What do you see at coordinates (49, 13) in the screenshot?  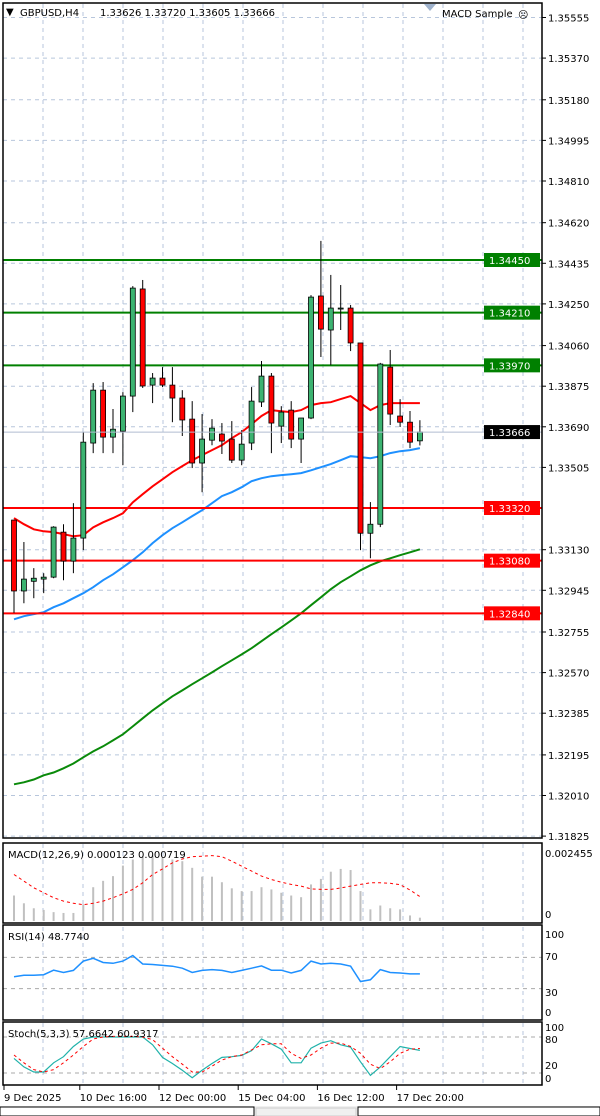 I see `symbol-timeframe: GBPUSD,H4` at bounding box center [49, 13].